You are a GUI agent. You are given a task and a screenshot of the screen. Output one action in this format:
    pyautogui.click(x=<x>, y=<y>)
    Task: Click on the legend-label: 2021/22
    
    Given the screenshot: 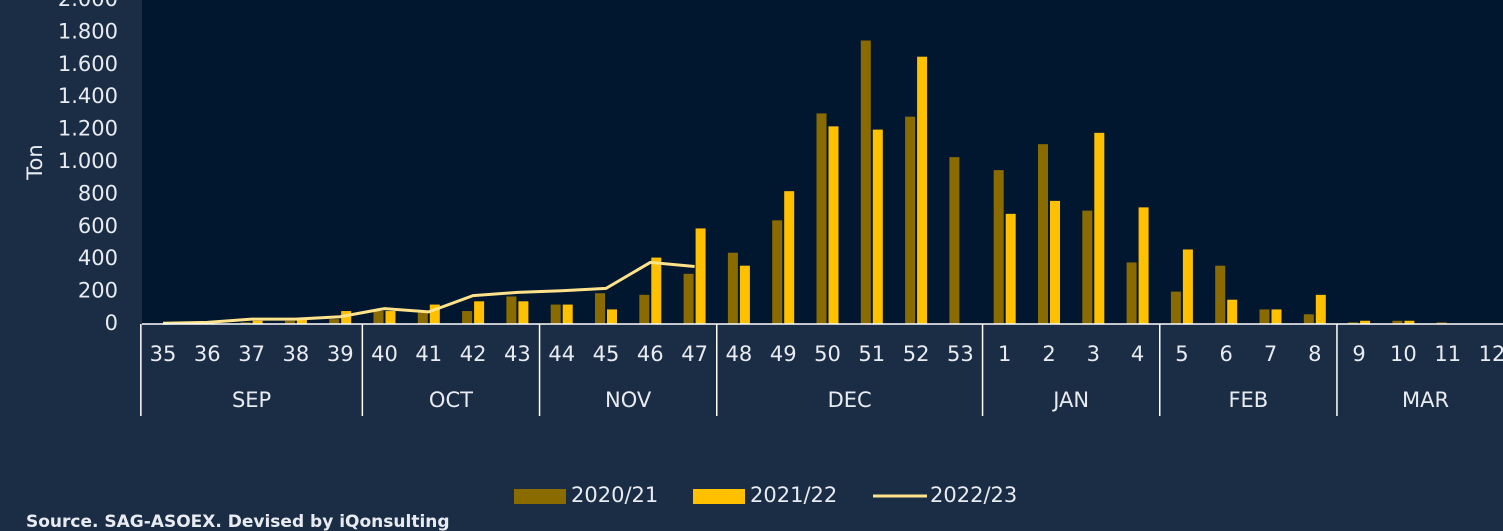 What is the action you would take?
    pyautogui.click(x=793, y=495)
    